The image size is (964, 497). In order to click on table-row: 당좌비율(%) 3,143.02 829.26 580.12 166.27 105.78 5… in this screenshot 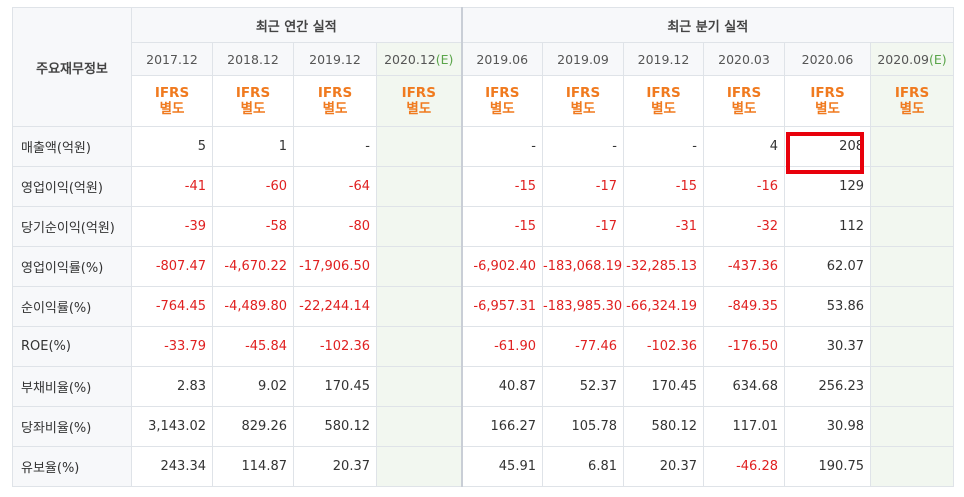, I will do `click(483, 426)`.